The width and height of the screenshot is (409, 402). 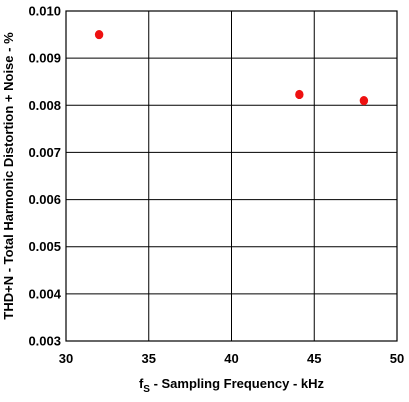 What do you see at coordinates (44, 293) in the screenshot?
I see `y-tick-label: 0.004` at bounding box center [44, 293].